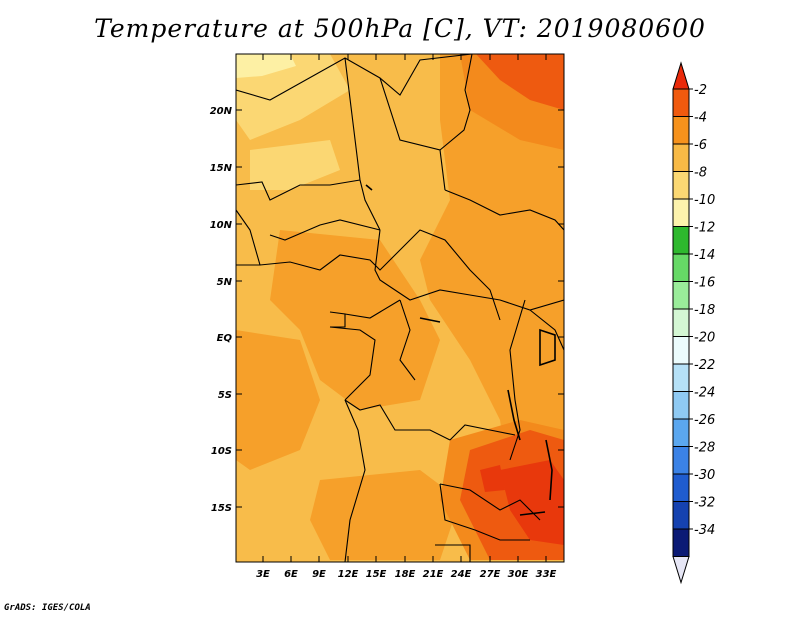 The height and width of the screenshot is (618, 800). I want to click on lon-label: 21E, so click(433, 574).